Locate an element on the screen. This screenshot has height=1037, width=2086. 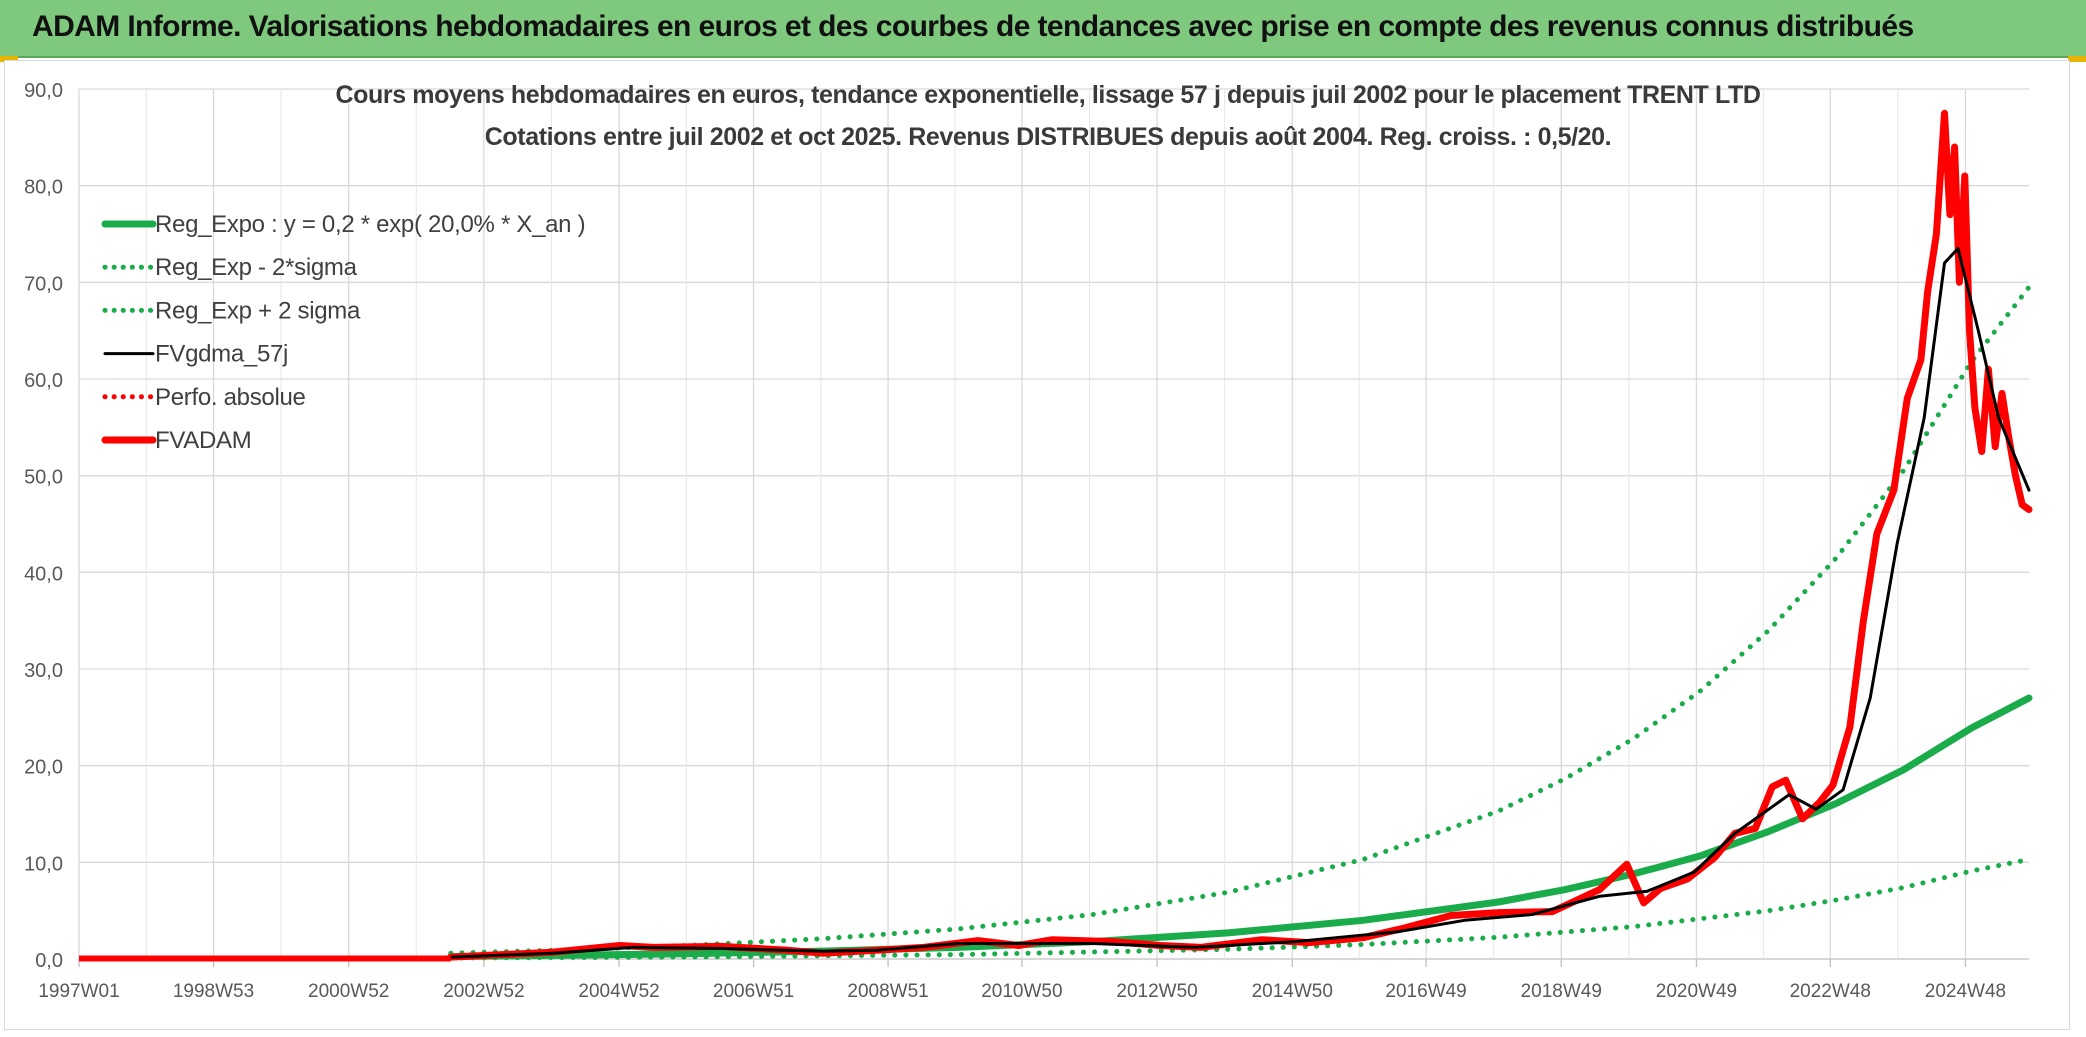
x-tick-label: 2020W49 is located at coordinates (1696, 991).